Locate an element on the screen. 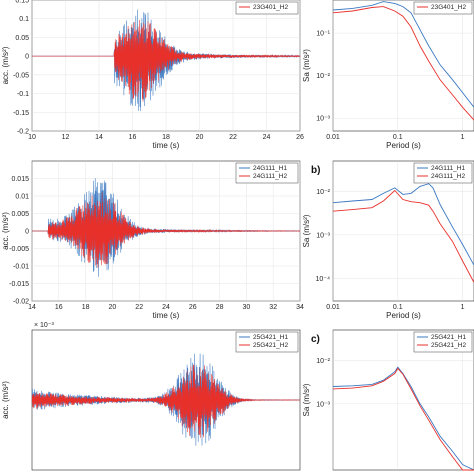 The width and height of the screenshot is (474, 474). x-tick-label: 10 is located at coordinates (32, 137).